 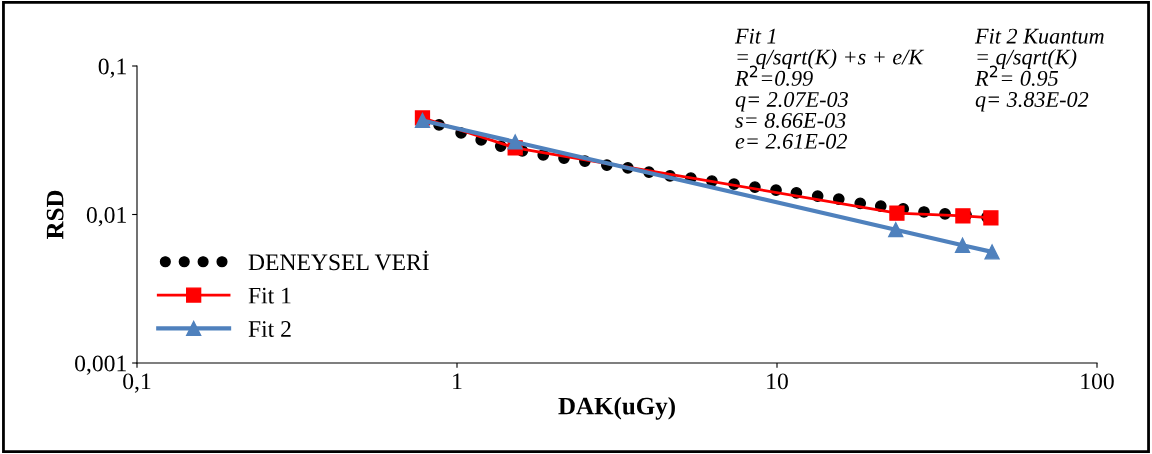 I want to click on y-tick-label: 0,1, so click(x=112, y=68).